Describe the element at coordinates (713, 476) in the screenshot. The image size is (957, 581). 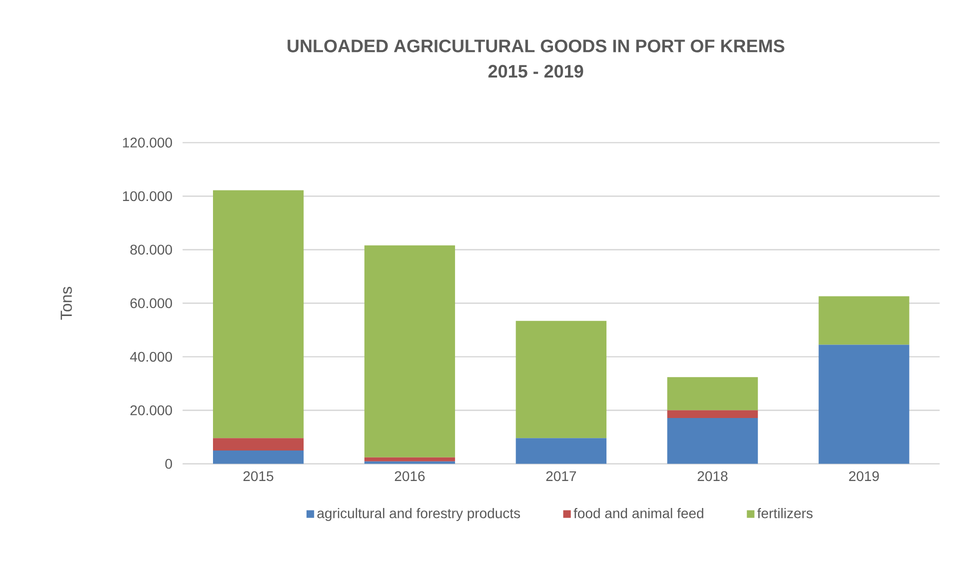
I see `x-tick-label: 2018` at that location.